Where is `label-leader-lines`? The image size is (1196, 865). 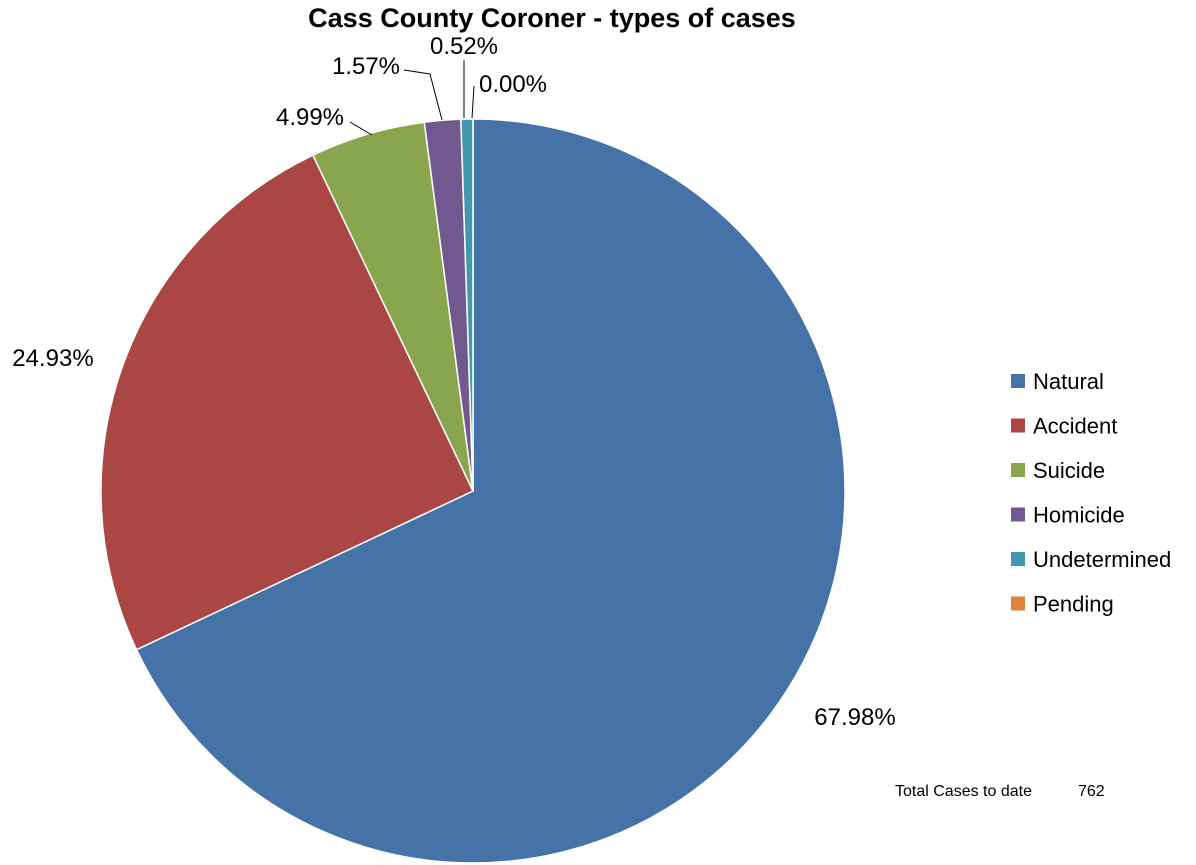 label-leader-lines is located at coordinates (412, 98).